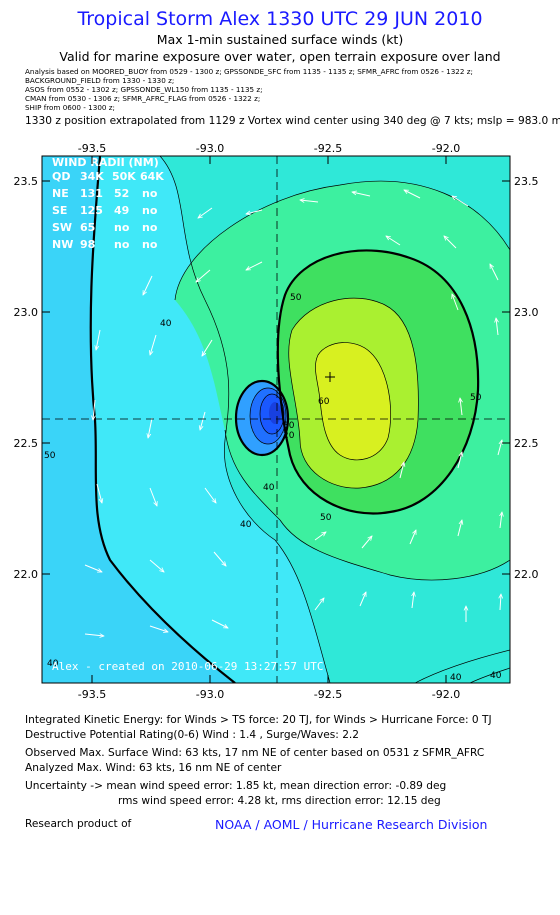 Image resolution: width=560 pixels, height=915 pixels. Describe the element at coordinates (61, 176) in the screenshot. I see `wind-radii-col: QD` at that location.